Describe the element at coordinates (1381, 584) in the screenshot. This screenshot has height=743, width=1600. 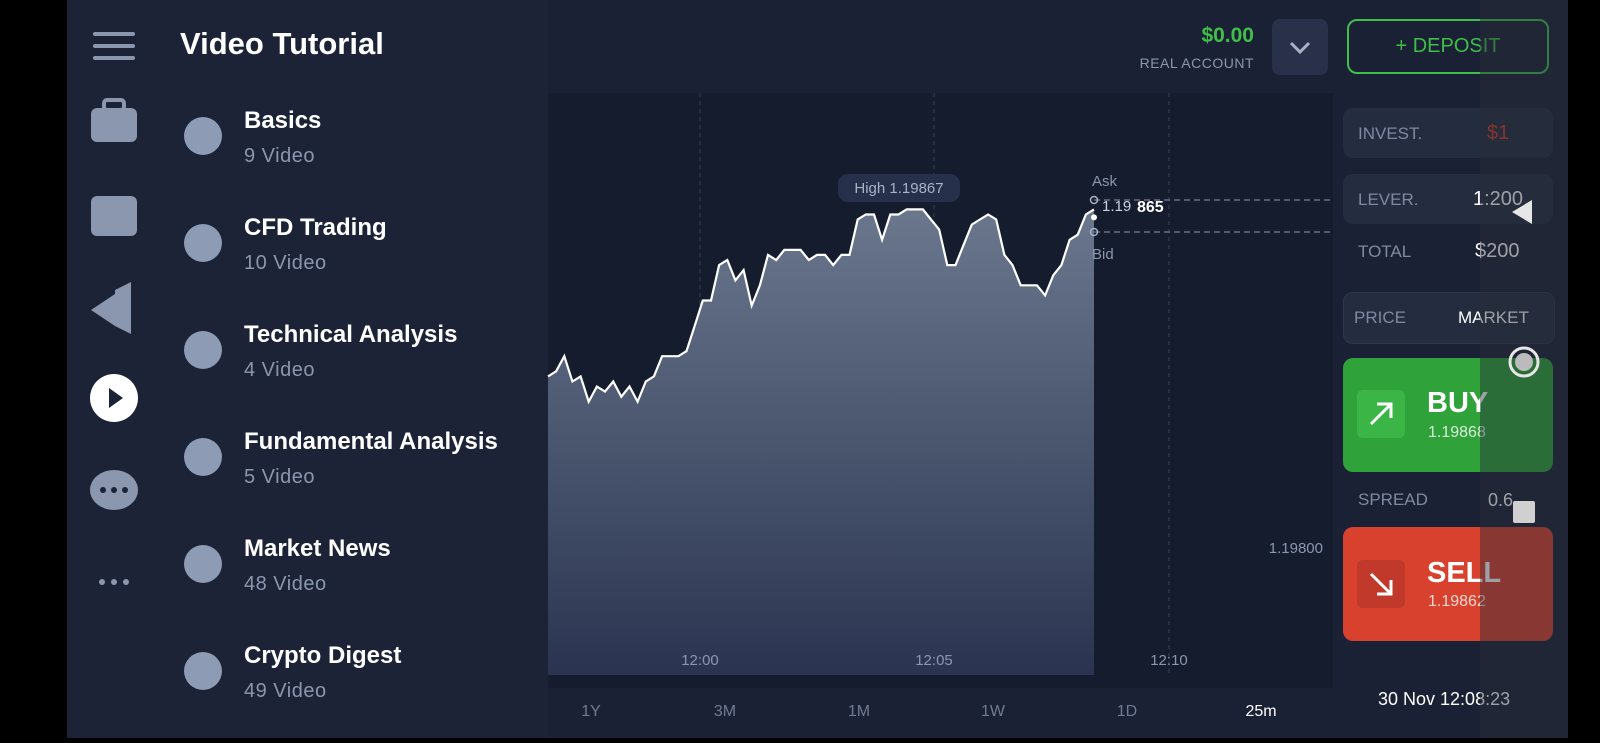
I see `sell-arrow` at that location.